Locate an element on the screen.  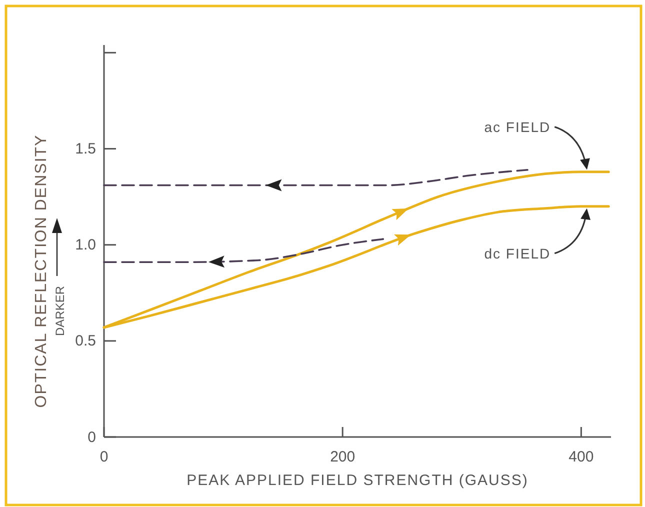
y-tick-label: 0.5 is located at coordinates (85, 341).